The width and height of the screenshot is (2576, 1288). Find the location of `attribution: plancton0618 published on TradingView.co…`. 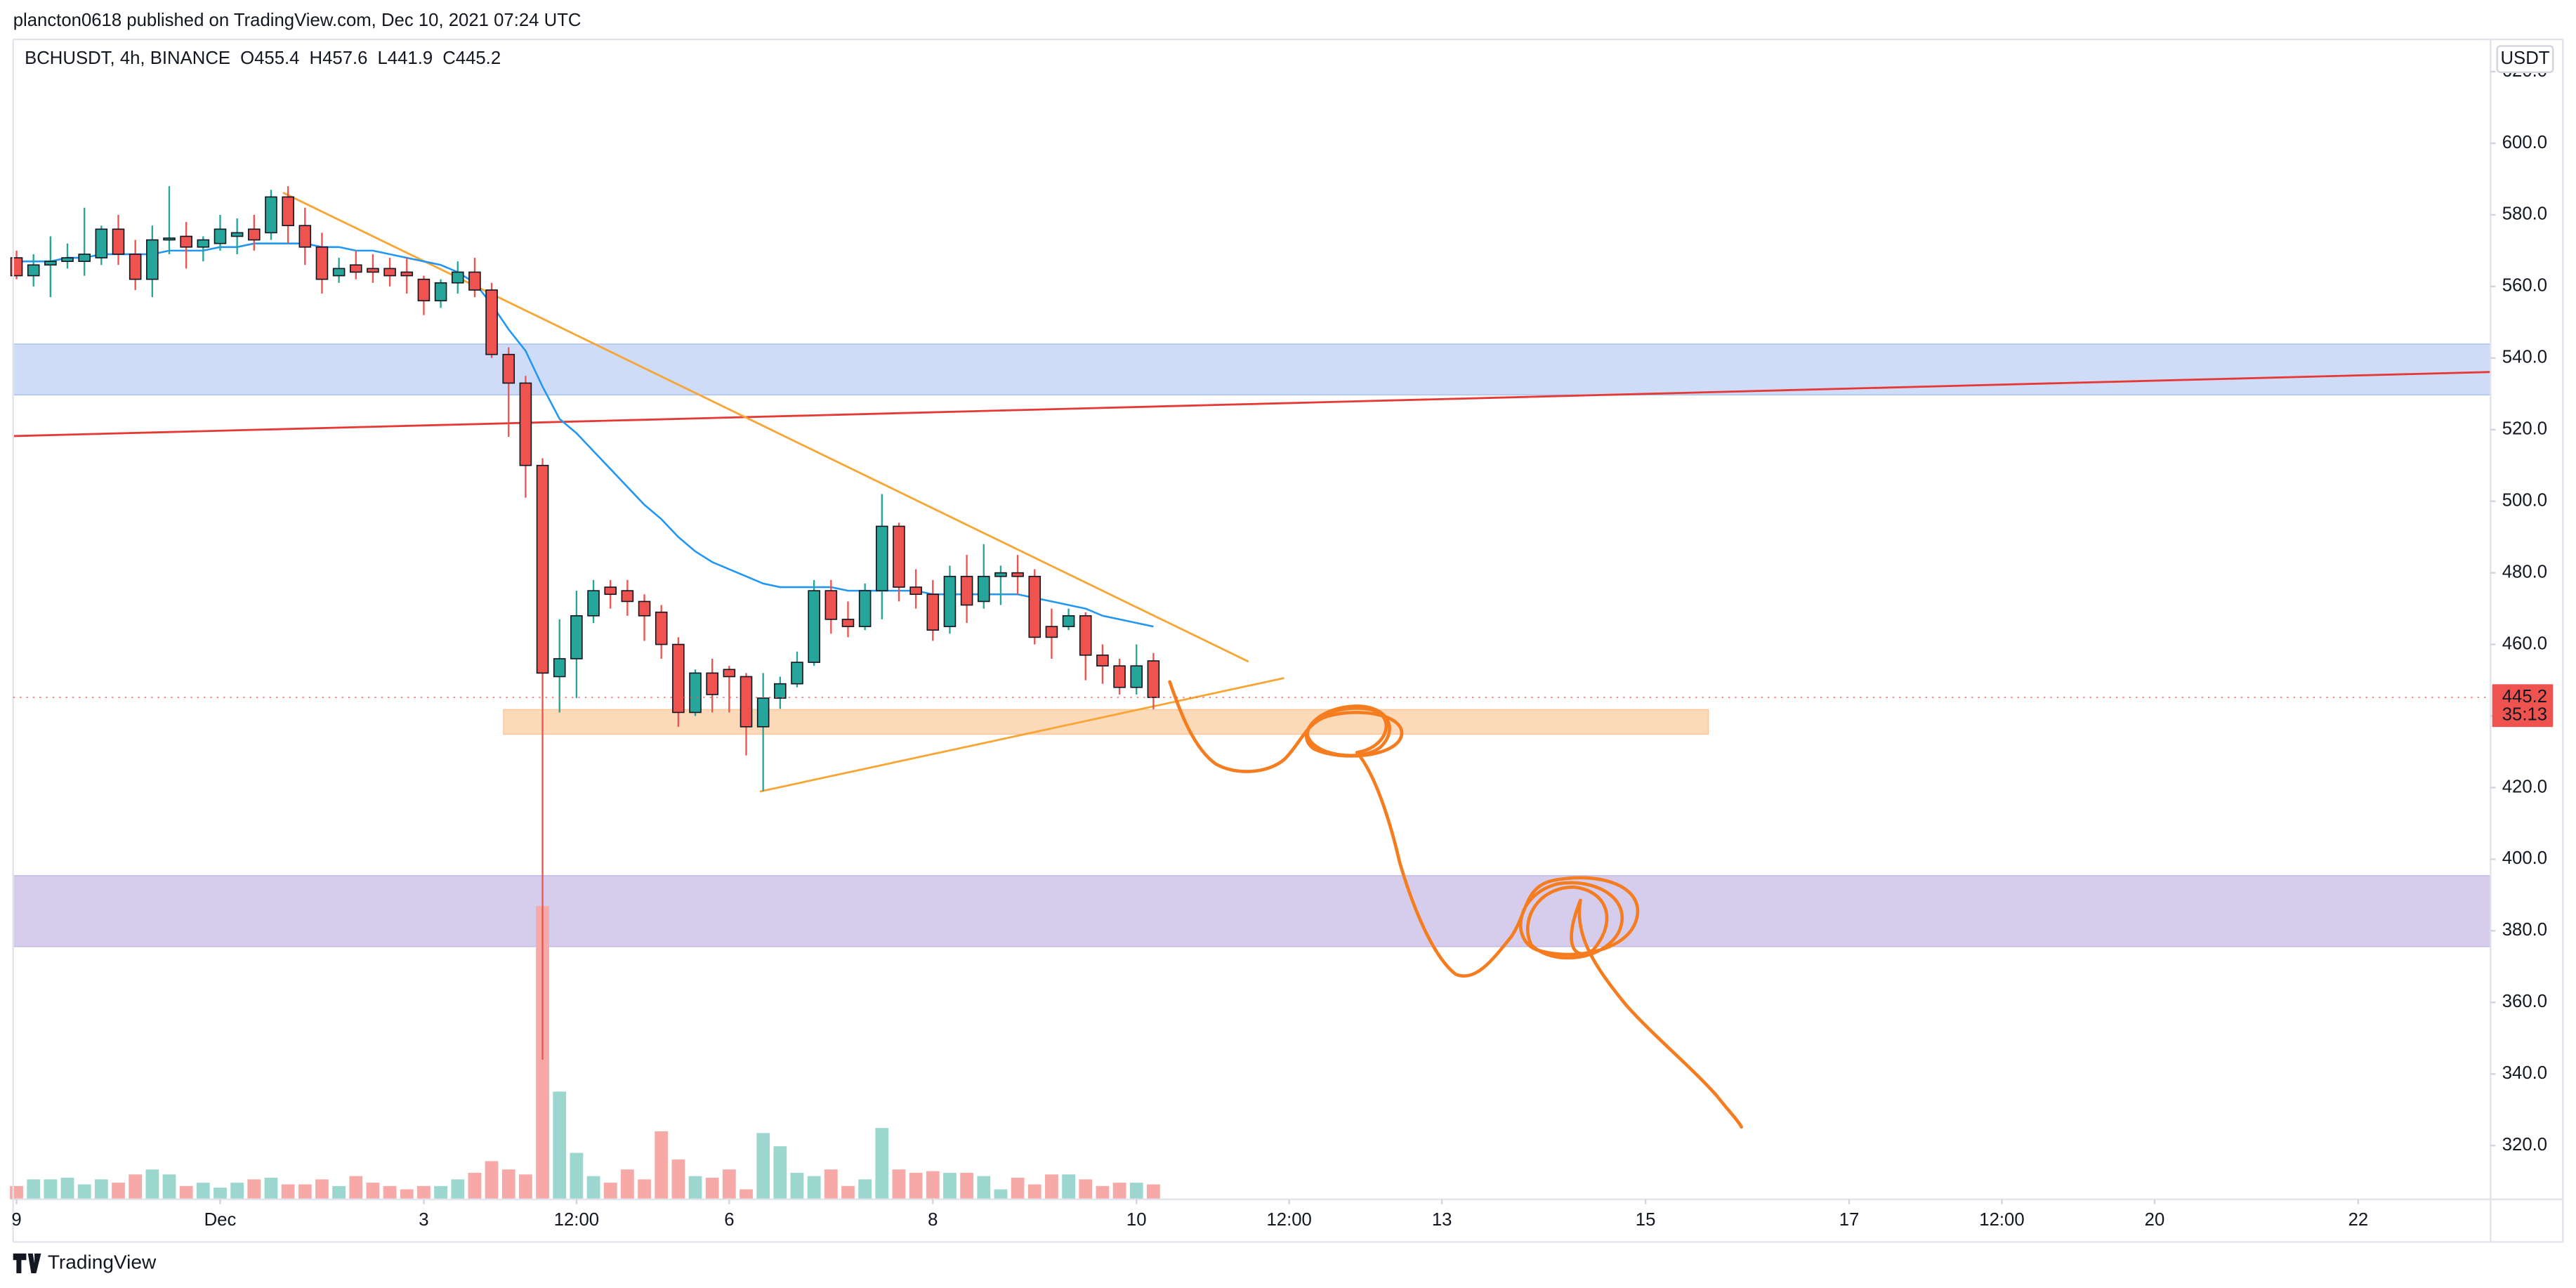

attribution: plancton0618 published on TradingView.co… is located at coordinates (297, 20).